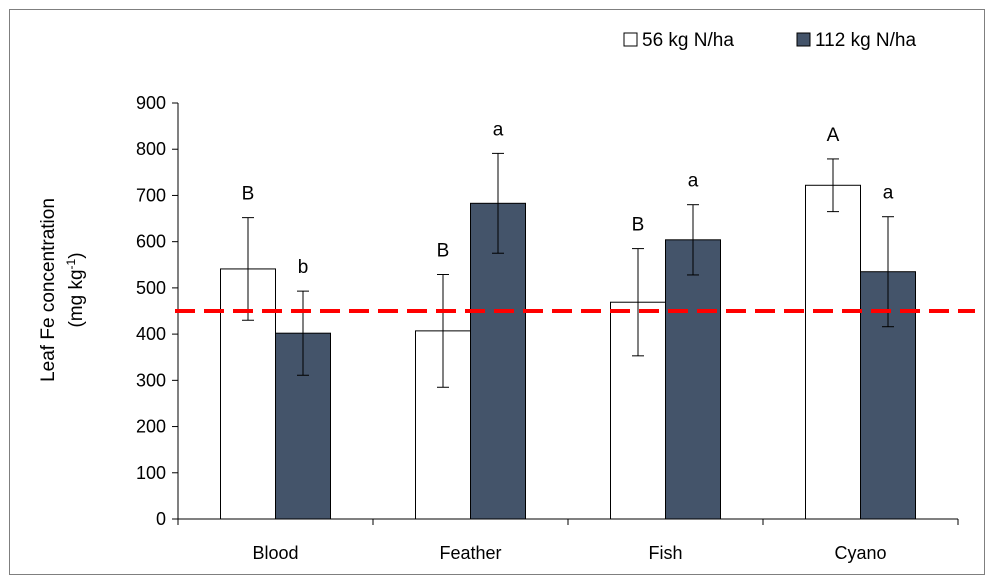 The width and height of the screenshot is (989, 580). Describe the element at coordinates (665, 553) in the screenshot. I see `x-tick-label: Fish` at that location.